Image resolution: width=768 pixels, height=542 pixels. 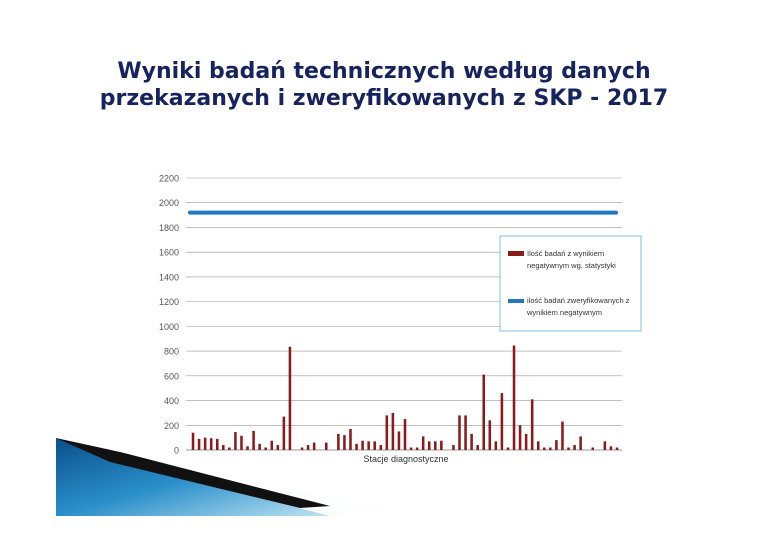 What do you see at coordinates (169, 327) in the screenshot?
I see `y-tick-label: 1000` at bounding box center [169, 327].